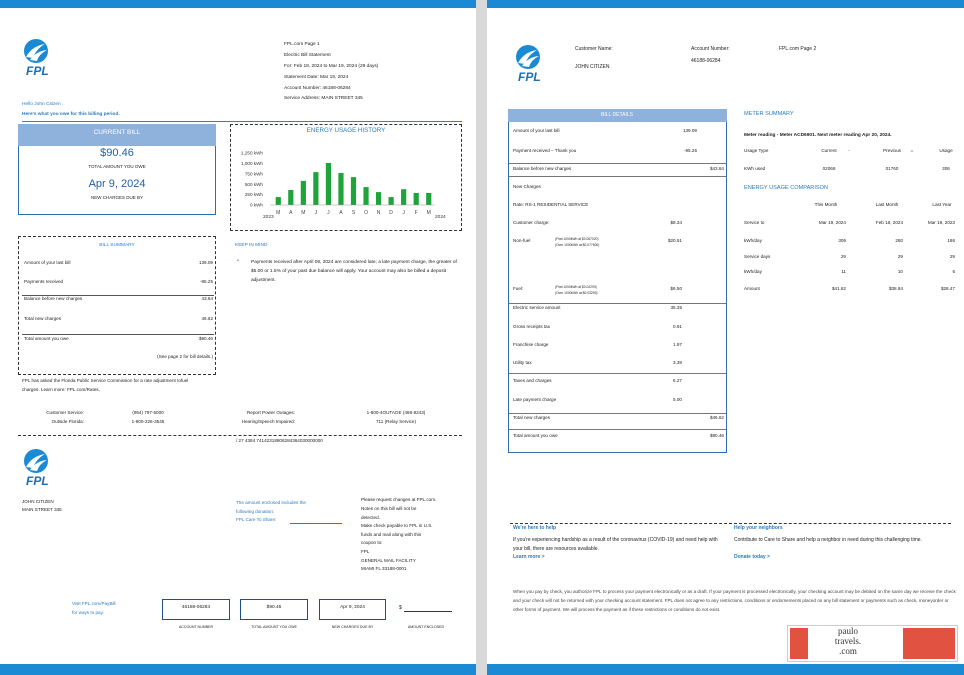 The height and width of the screenshot is (675, 964). I want to click on coupon-value: Apr 9, 2024, so click(352, 608).